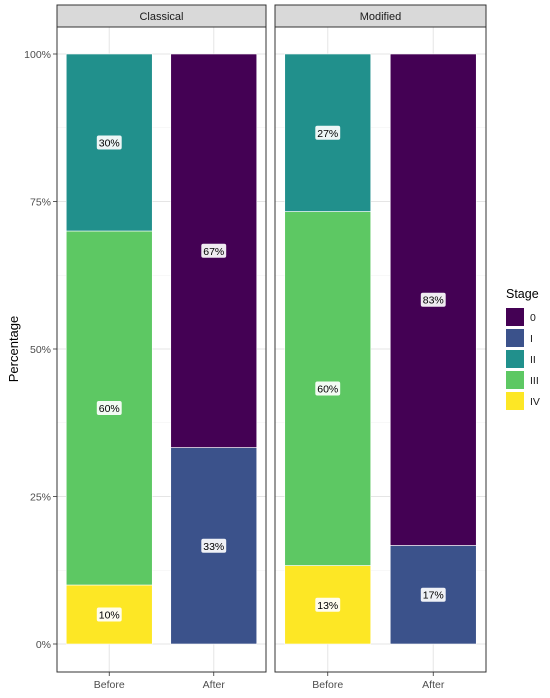  What do you see at coordinates (535, 402) in the screenshot?
I see `legend-entry-label: IV` at bounding box center [535, 402].